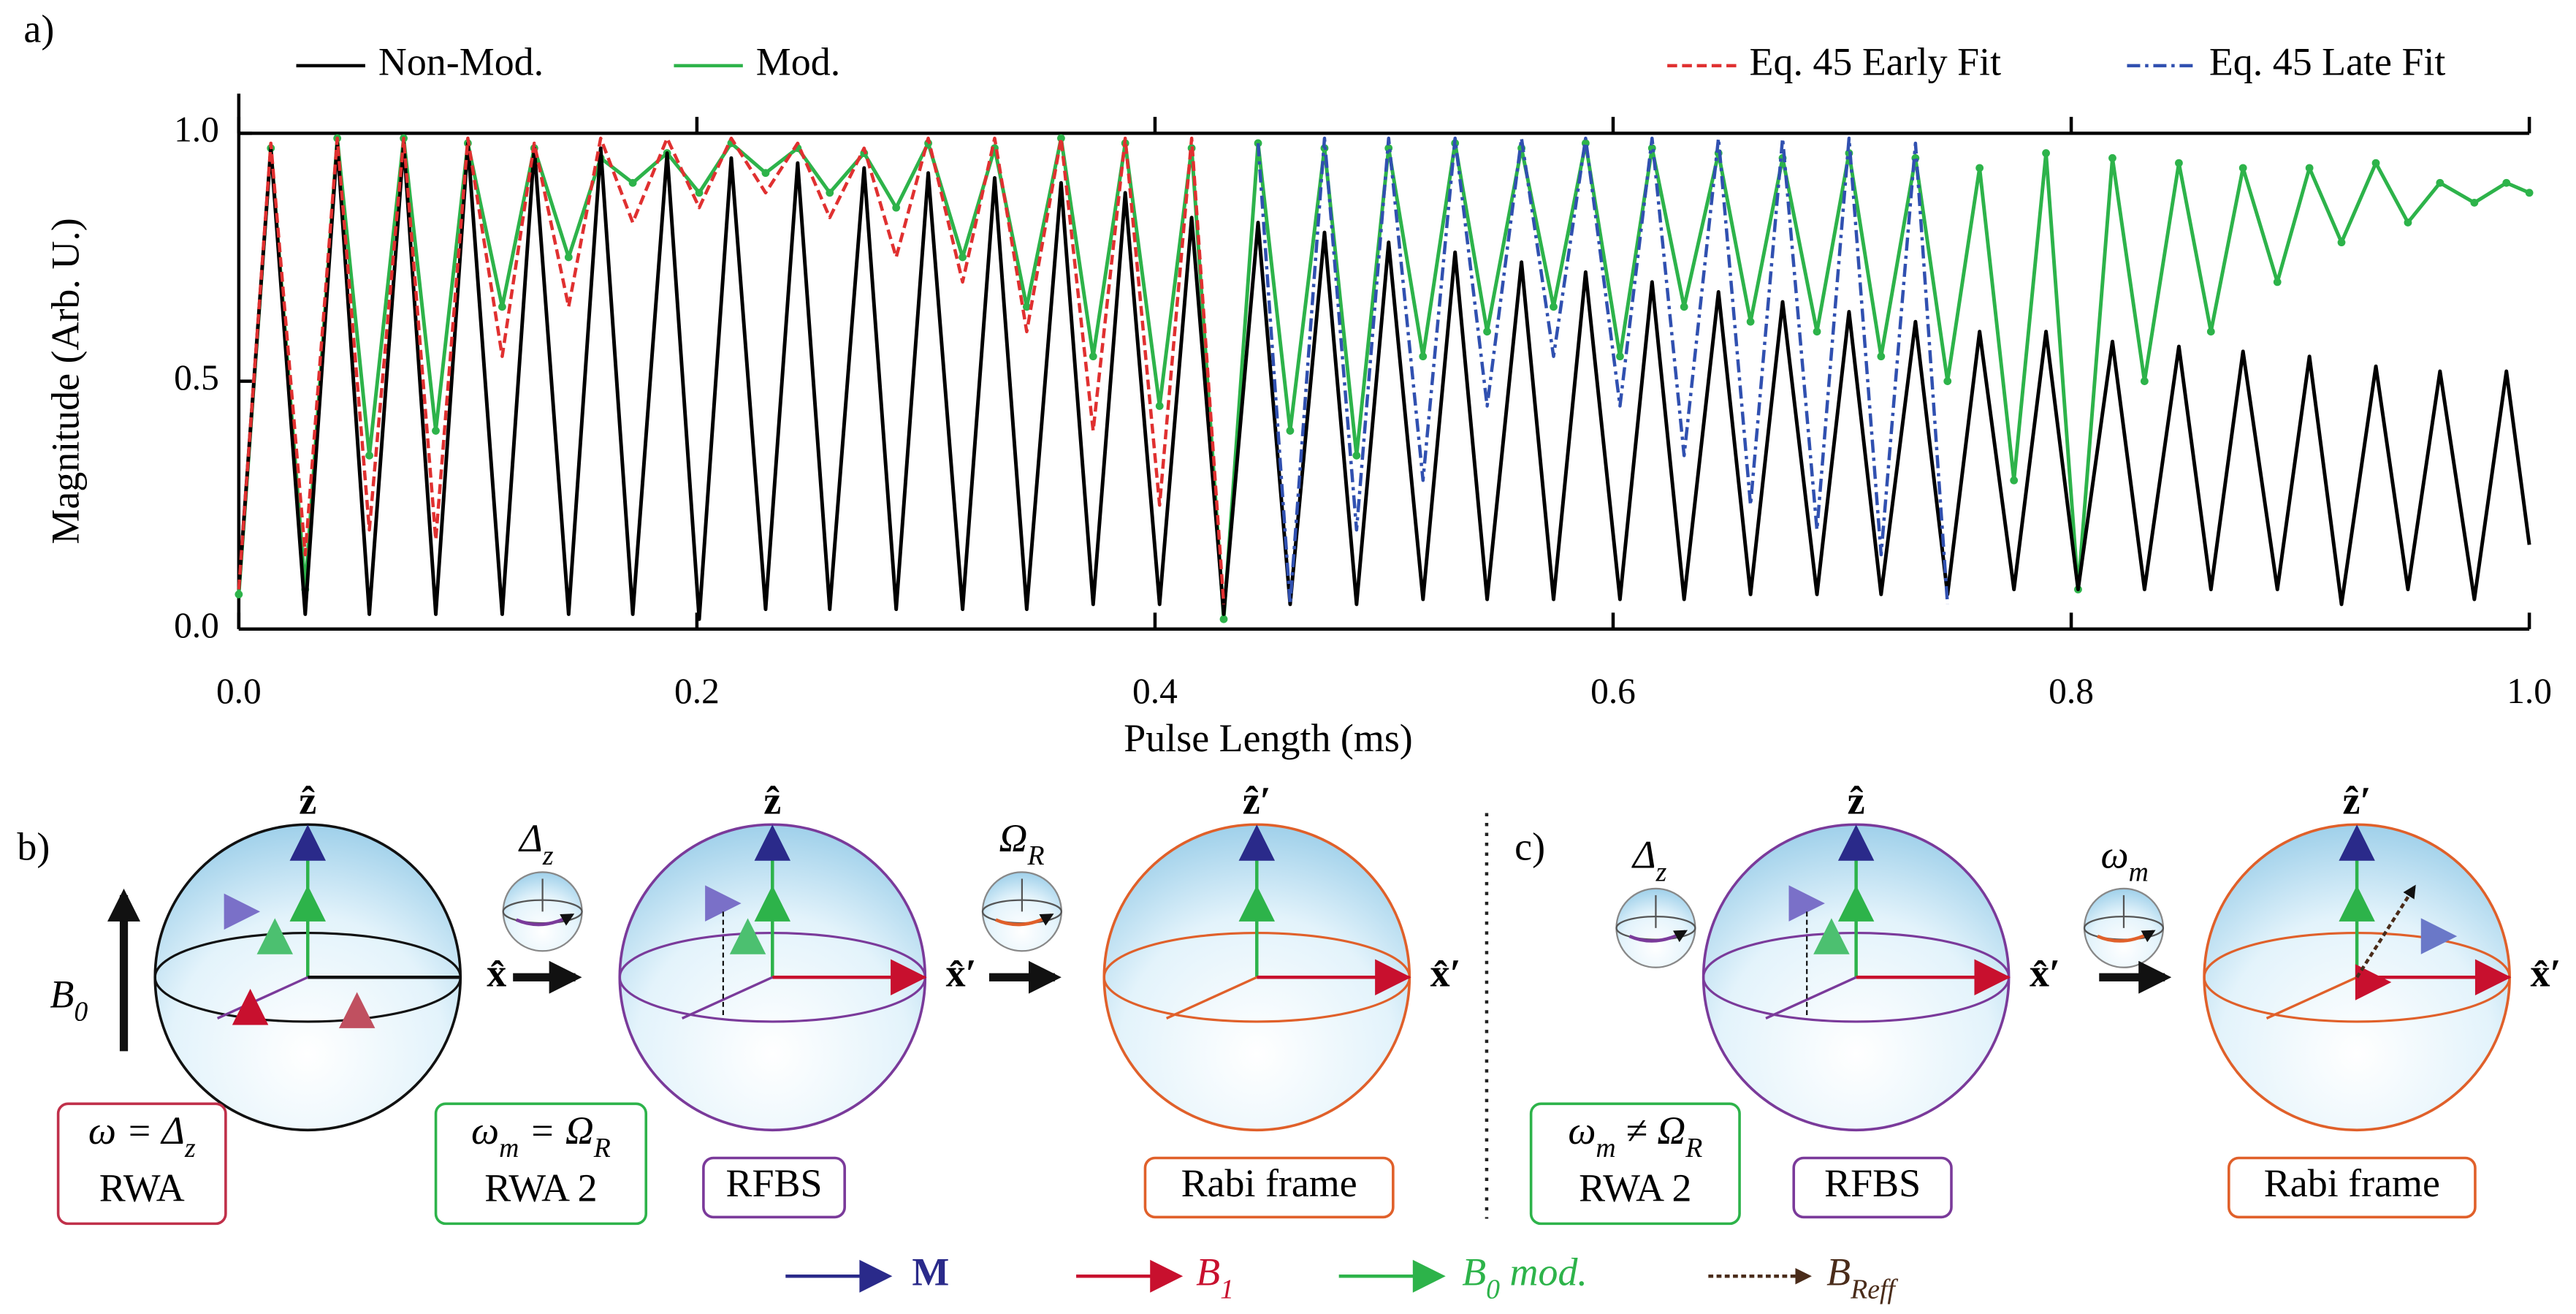  Describe the element at coordinates (2385, 931) in the screenshot. I see `b-reff` at that location.